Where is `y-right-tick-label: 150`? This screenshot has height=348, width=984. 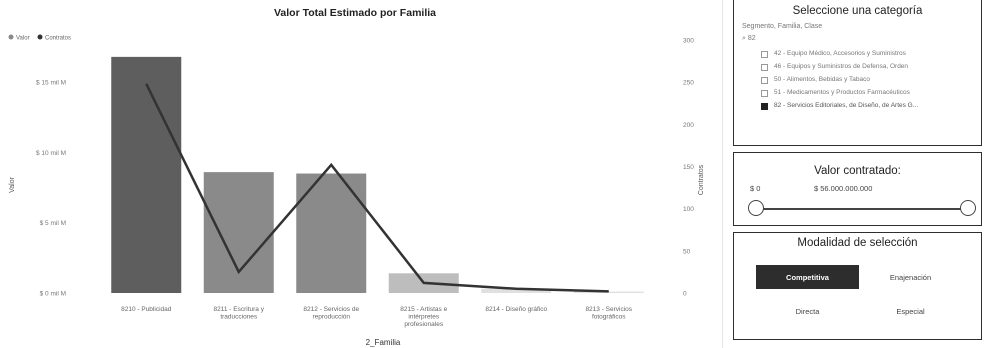 y-right-tick-label: 150 is located at coordinates (688, 167).